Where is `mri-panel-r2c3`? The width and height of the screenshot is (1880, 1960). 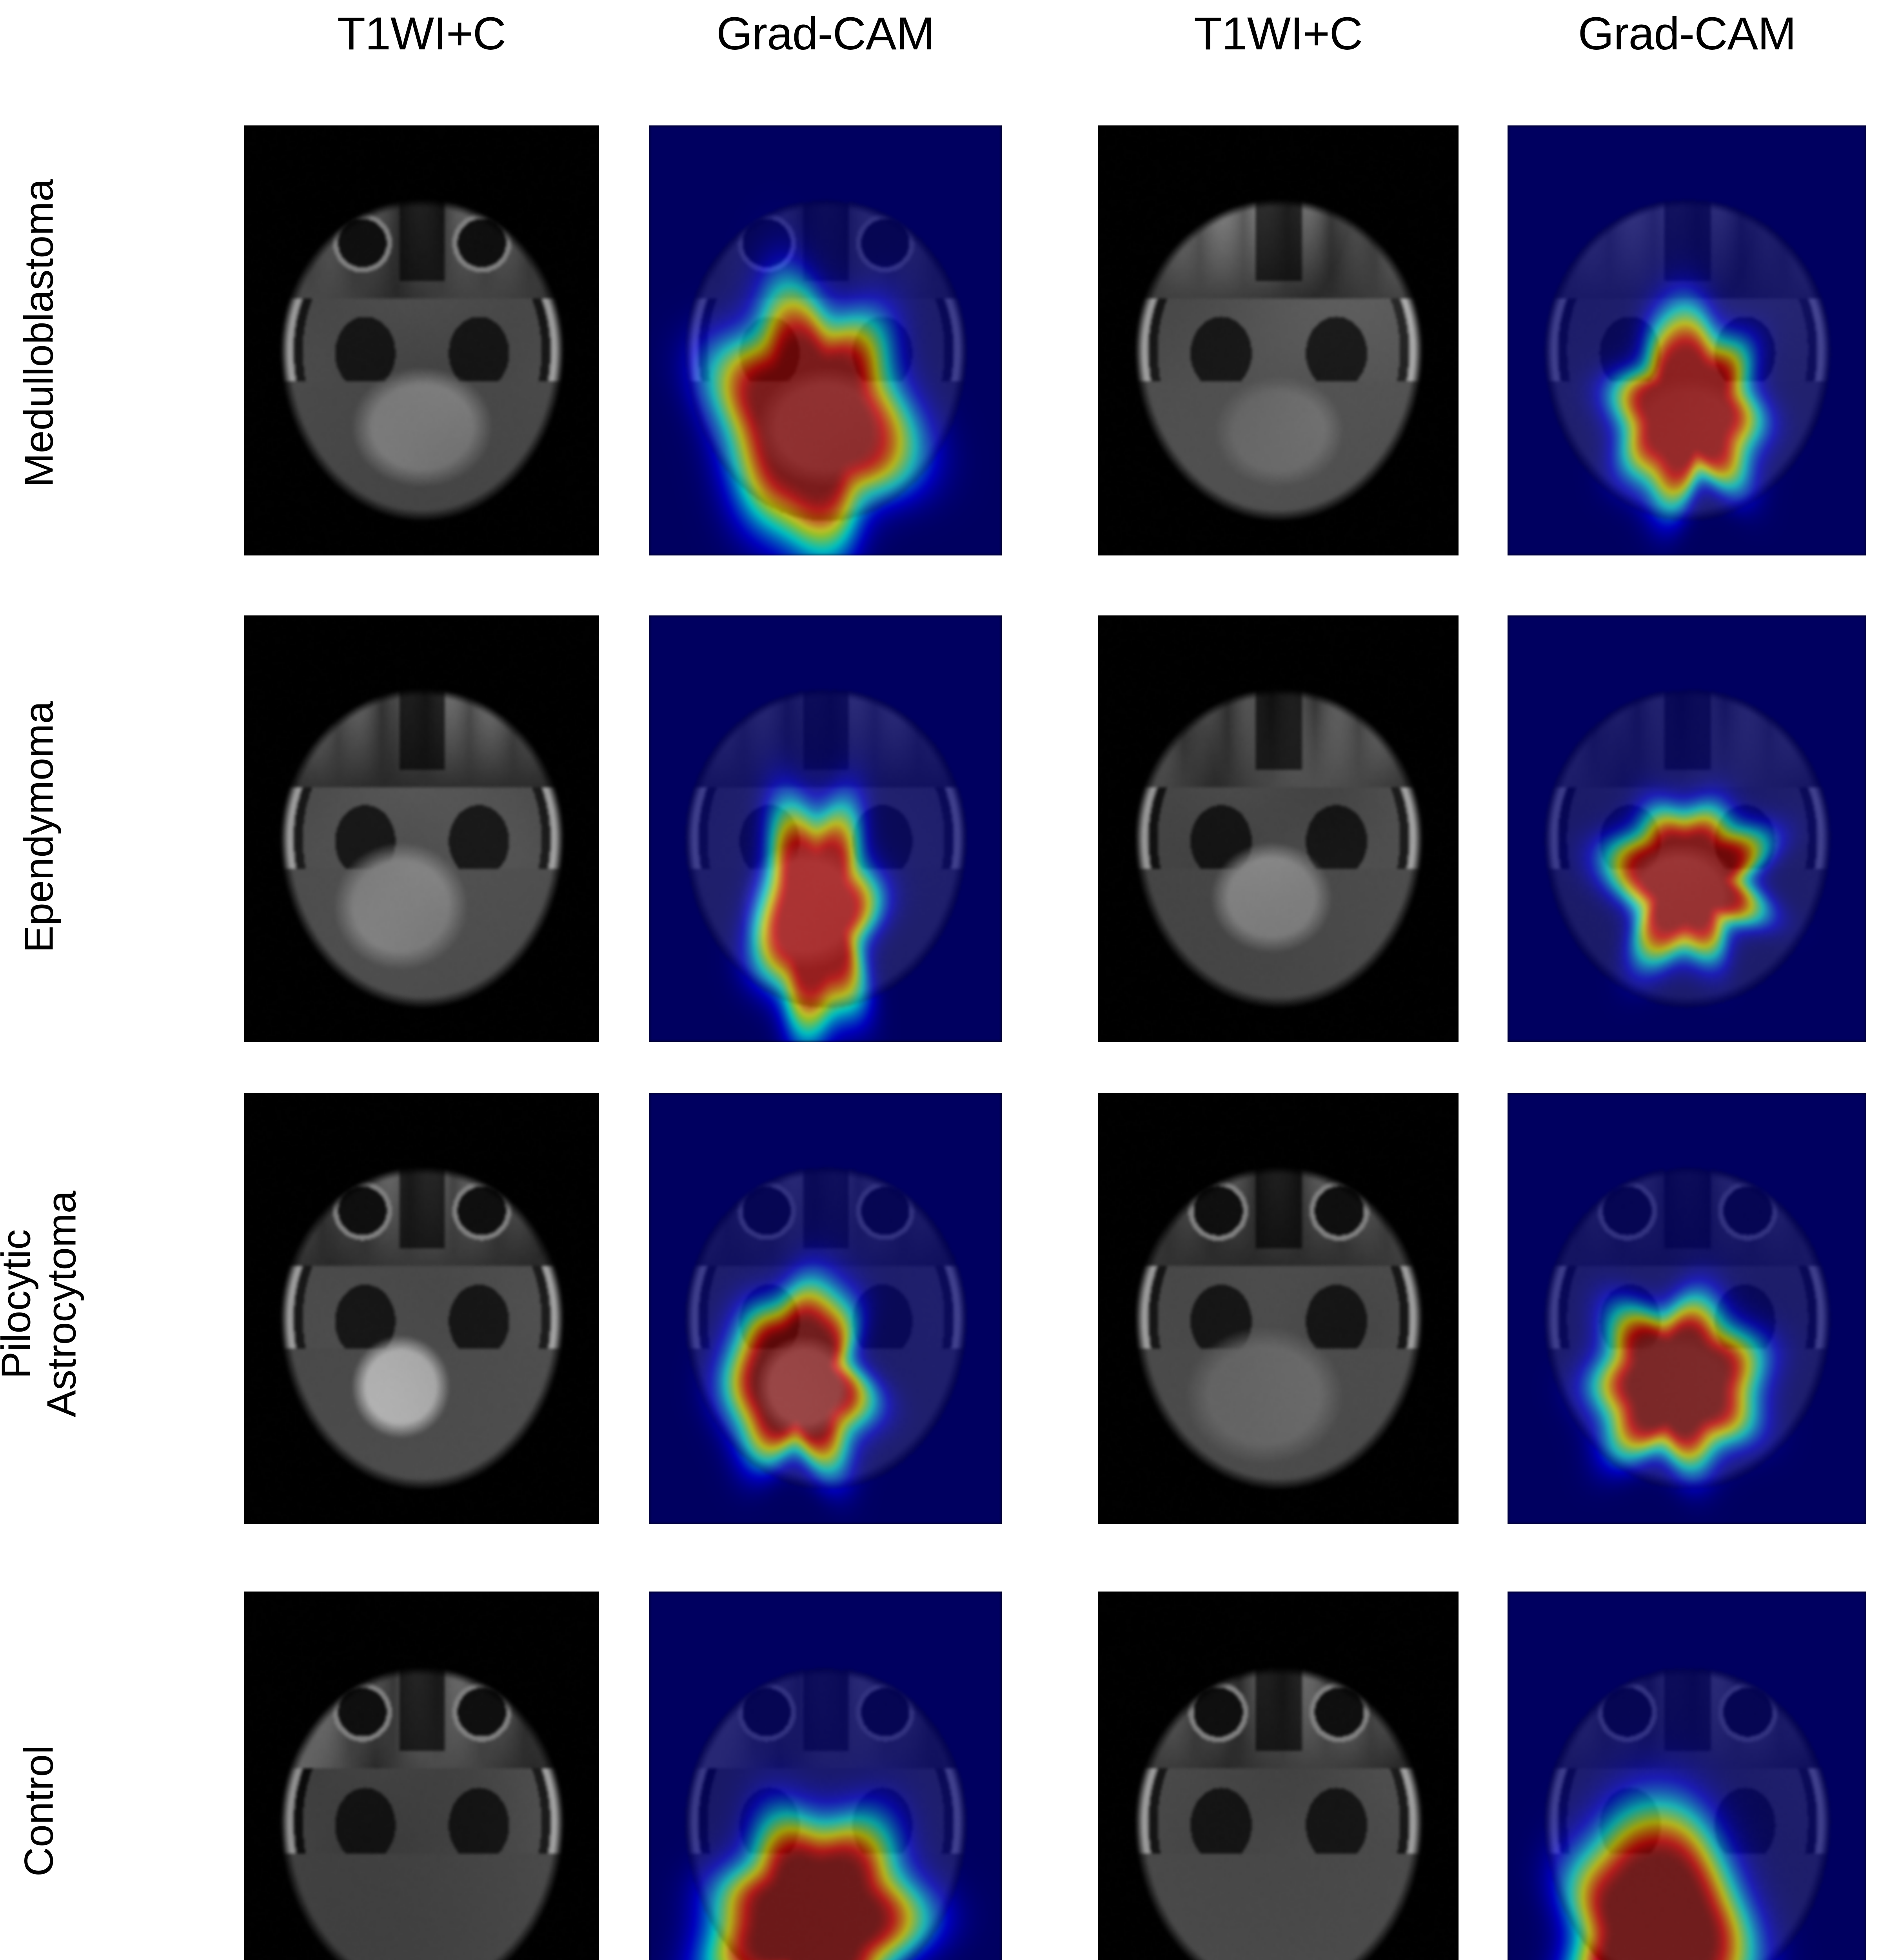
mri-panel-r2c3 is located at coordinates (1279, 828).